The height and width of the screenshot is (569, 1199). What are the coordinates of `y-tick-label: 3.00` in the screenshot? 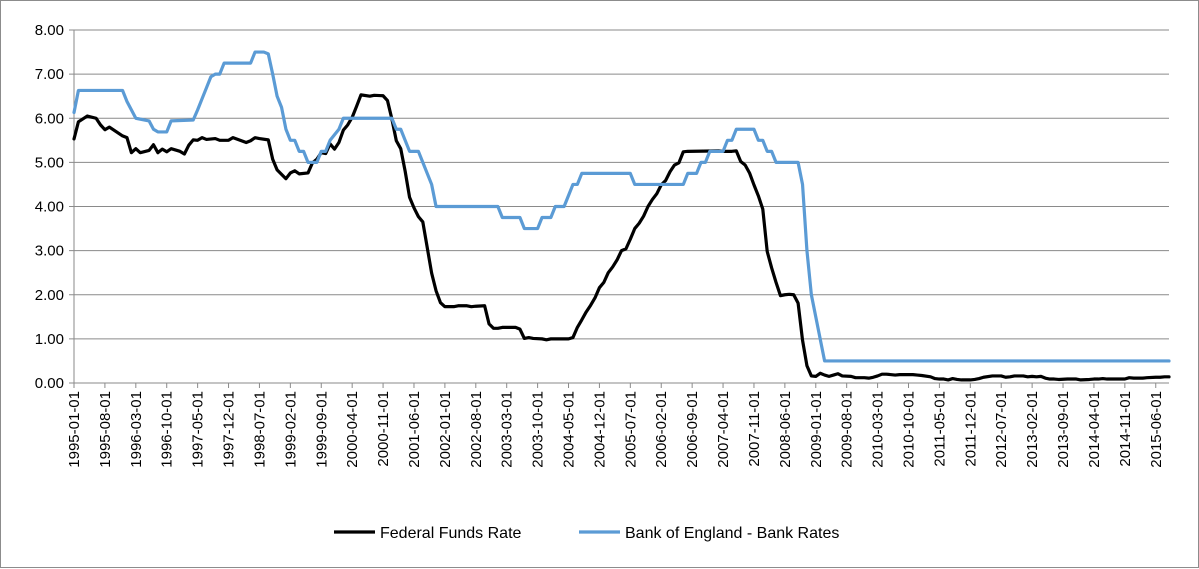 It's located at (49, 251).